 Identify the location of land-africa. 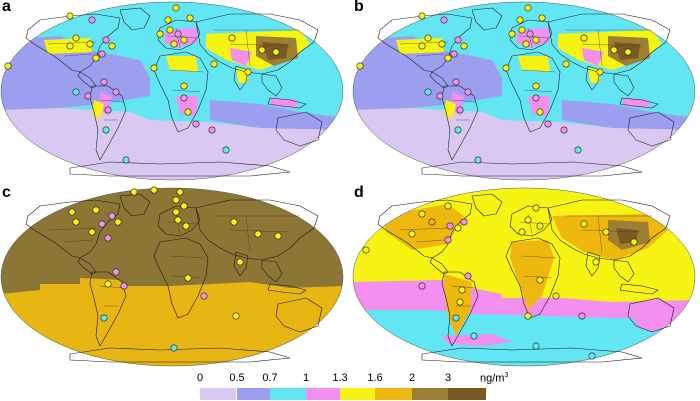
(532, 275).